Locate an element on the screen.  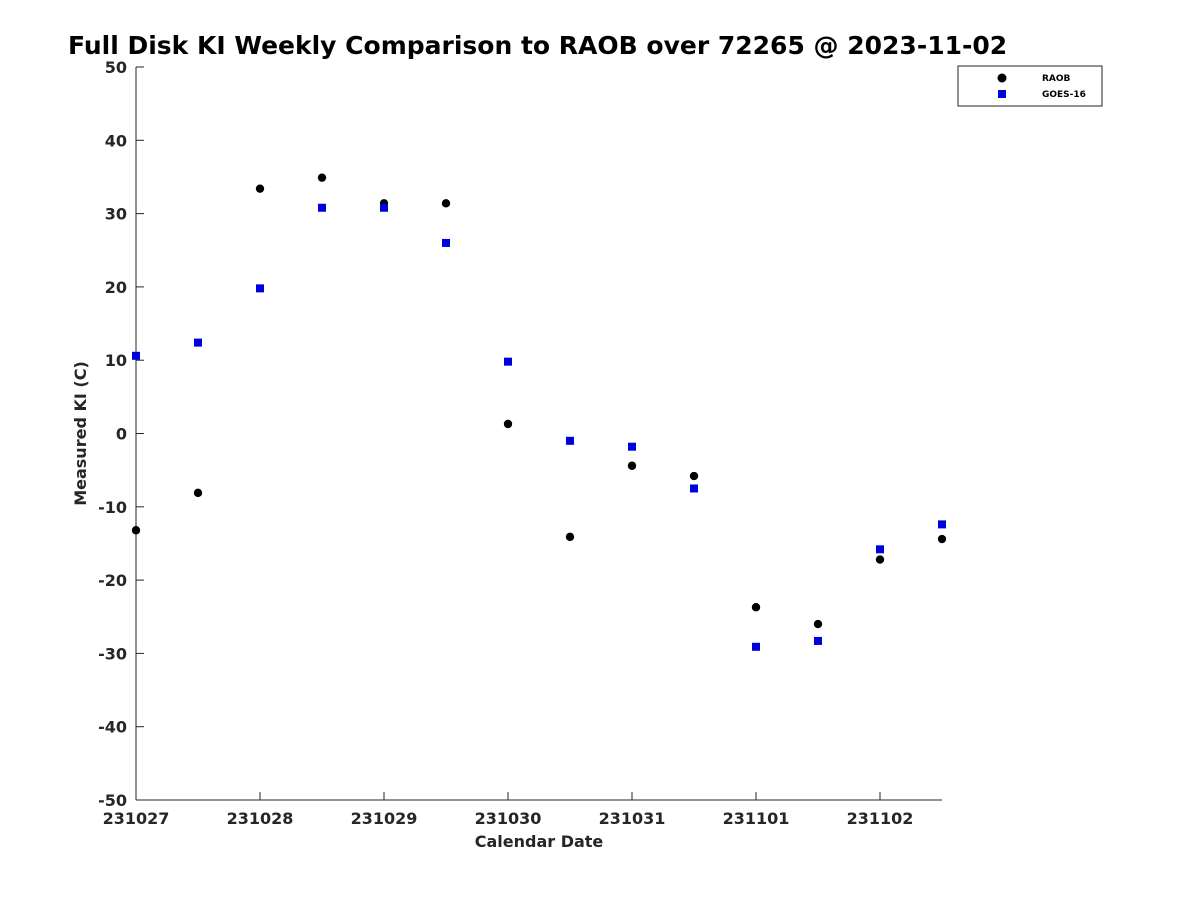
y-tick-label: 10 is located at coordinates (116, 360).